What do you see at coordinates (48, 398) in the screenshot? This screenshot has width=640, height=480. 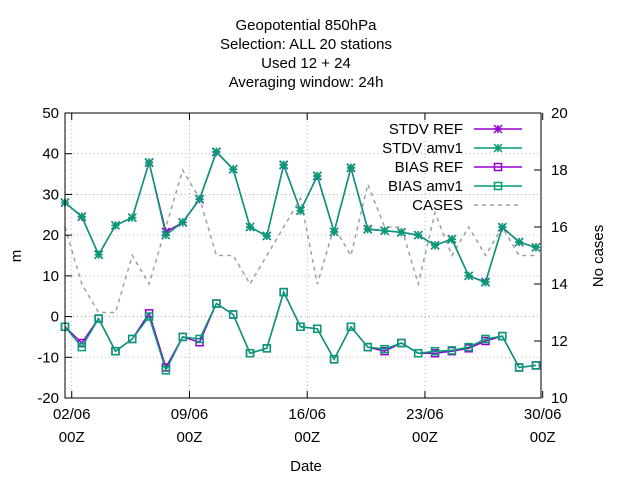 I see `y-tick-label: -20` at bounding box center [48, 398].